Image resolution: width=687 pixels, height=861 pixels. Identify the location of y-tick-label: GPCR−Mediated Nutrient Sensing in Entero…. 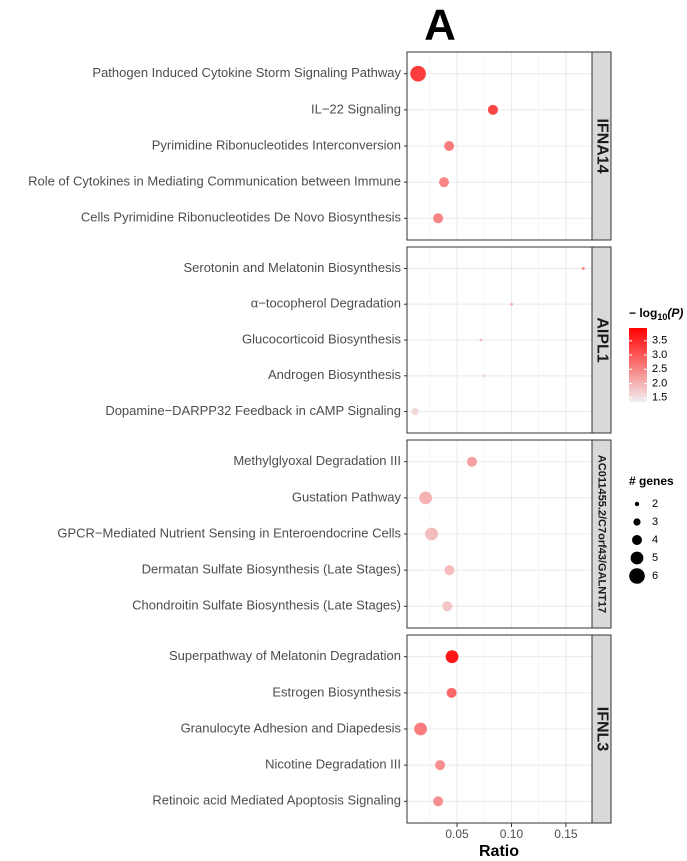
(229, 532).